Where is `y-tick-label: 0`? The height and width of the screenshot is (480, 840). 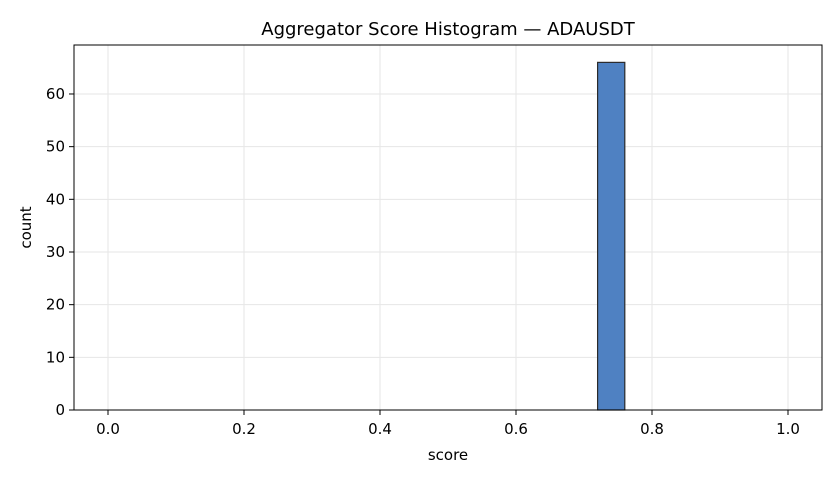 y-tick-label: 0 is located at coordinates (60, 410).